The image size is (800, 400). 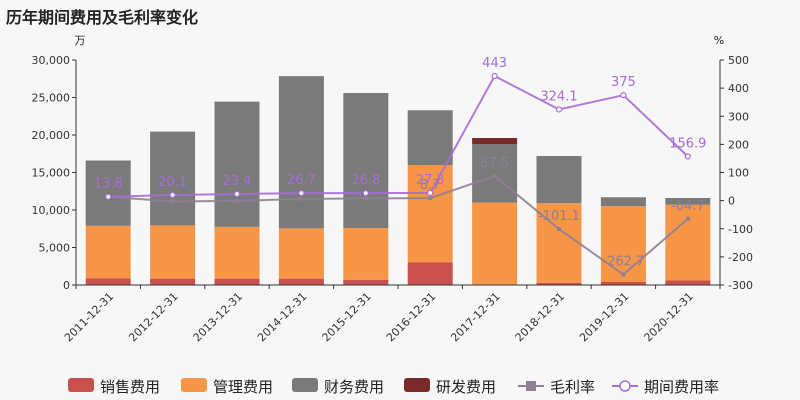 I want to click on right-axis-tick-label: -200, so click(x=740, y=257).